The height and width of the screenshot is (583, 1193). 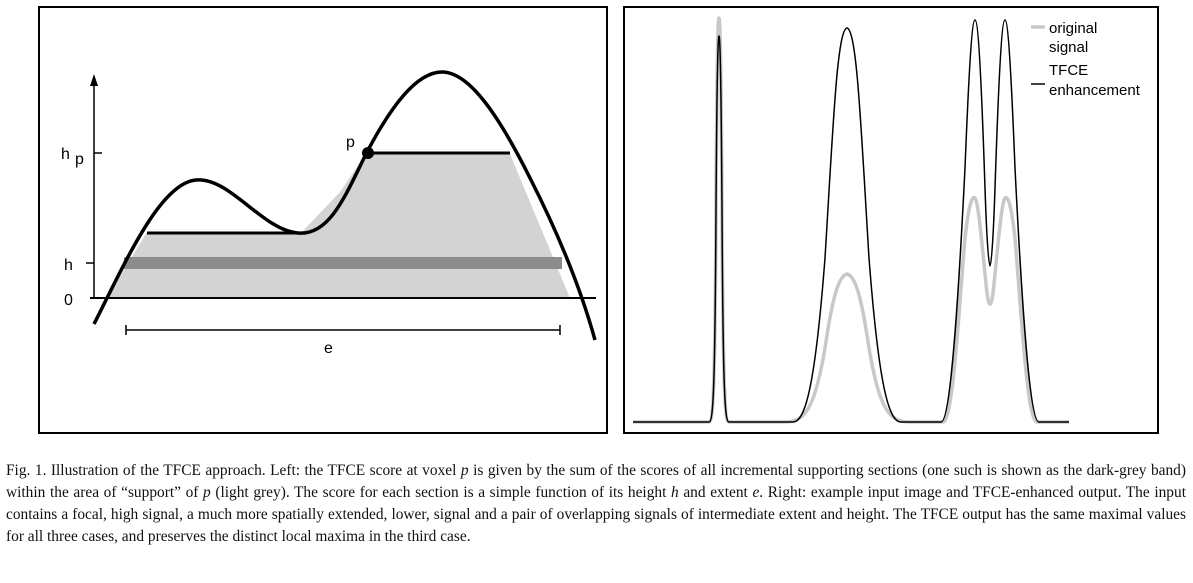 I want to click on caption-var-p-1: p, so click(x=464, y=470).